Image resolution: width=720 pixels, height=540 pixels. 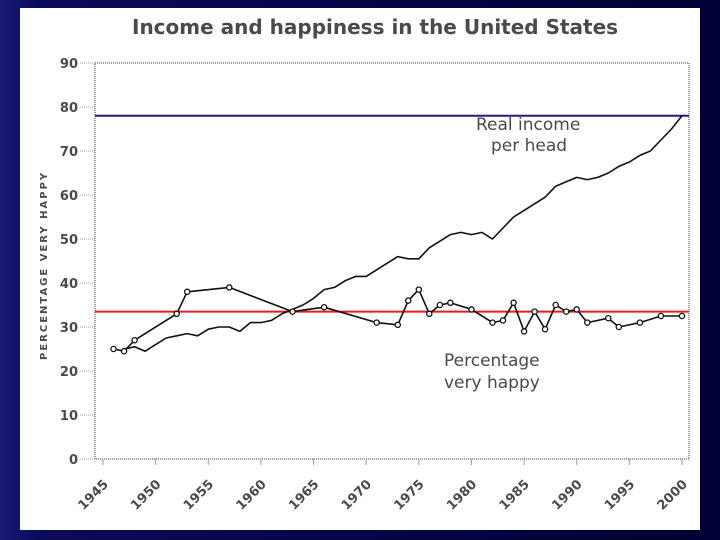 What do you see at coordinates (73, 460) in the screenshot?
I see `y-tick-label: 0` at bounding box center [73, 460].